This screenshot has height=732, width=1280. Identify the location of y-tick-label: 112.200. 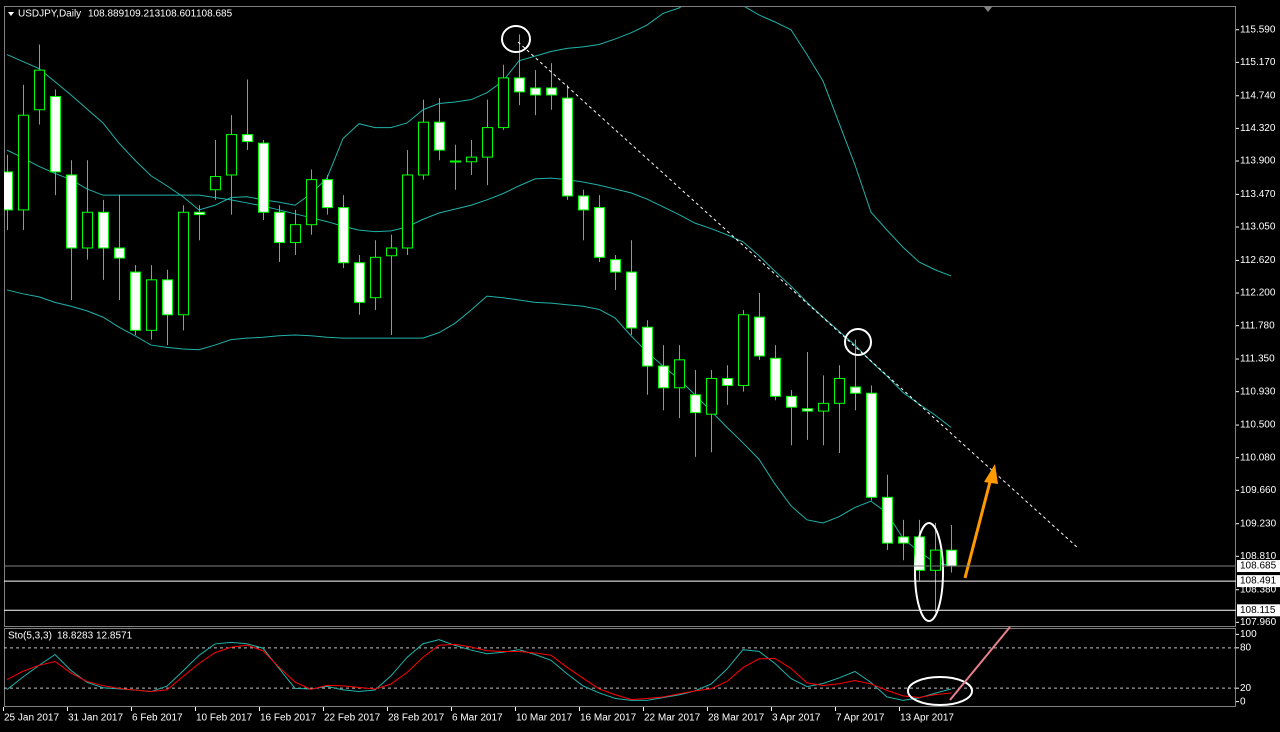
(1258, 293).